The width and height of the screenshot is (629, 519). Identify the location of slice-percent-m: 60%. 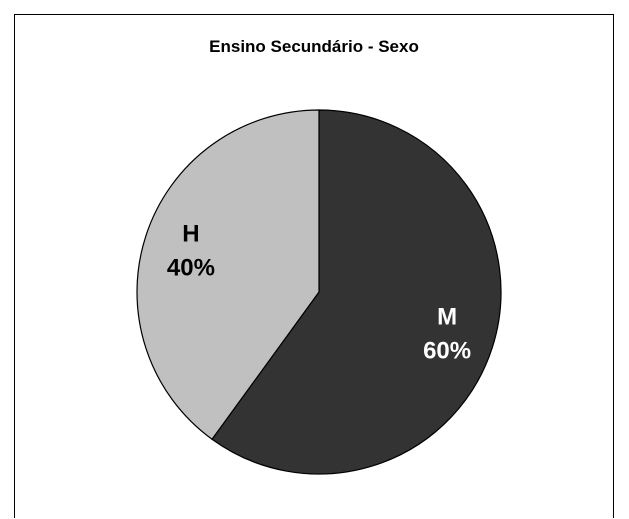
(447, 351).